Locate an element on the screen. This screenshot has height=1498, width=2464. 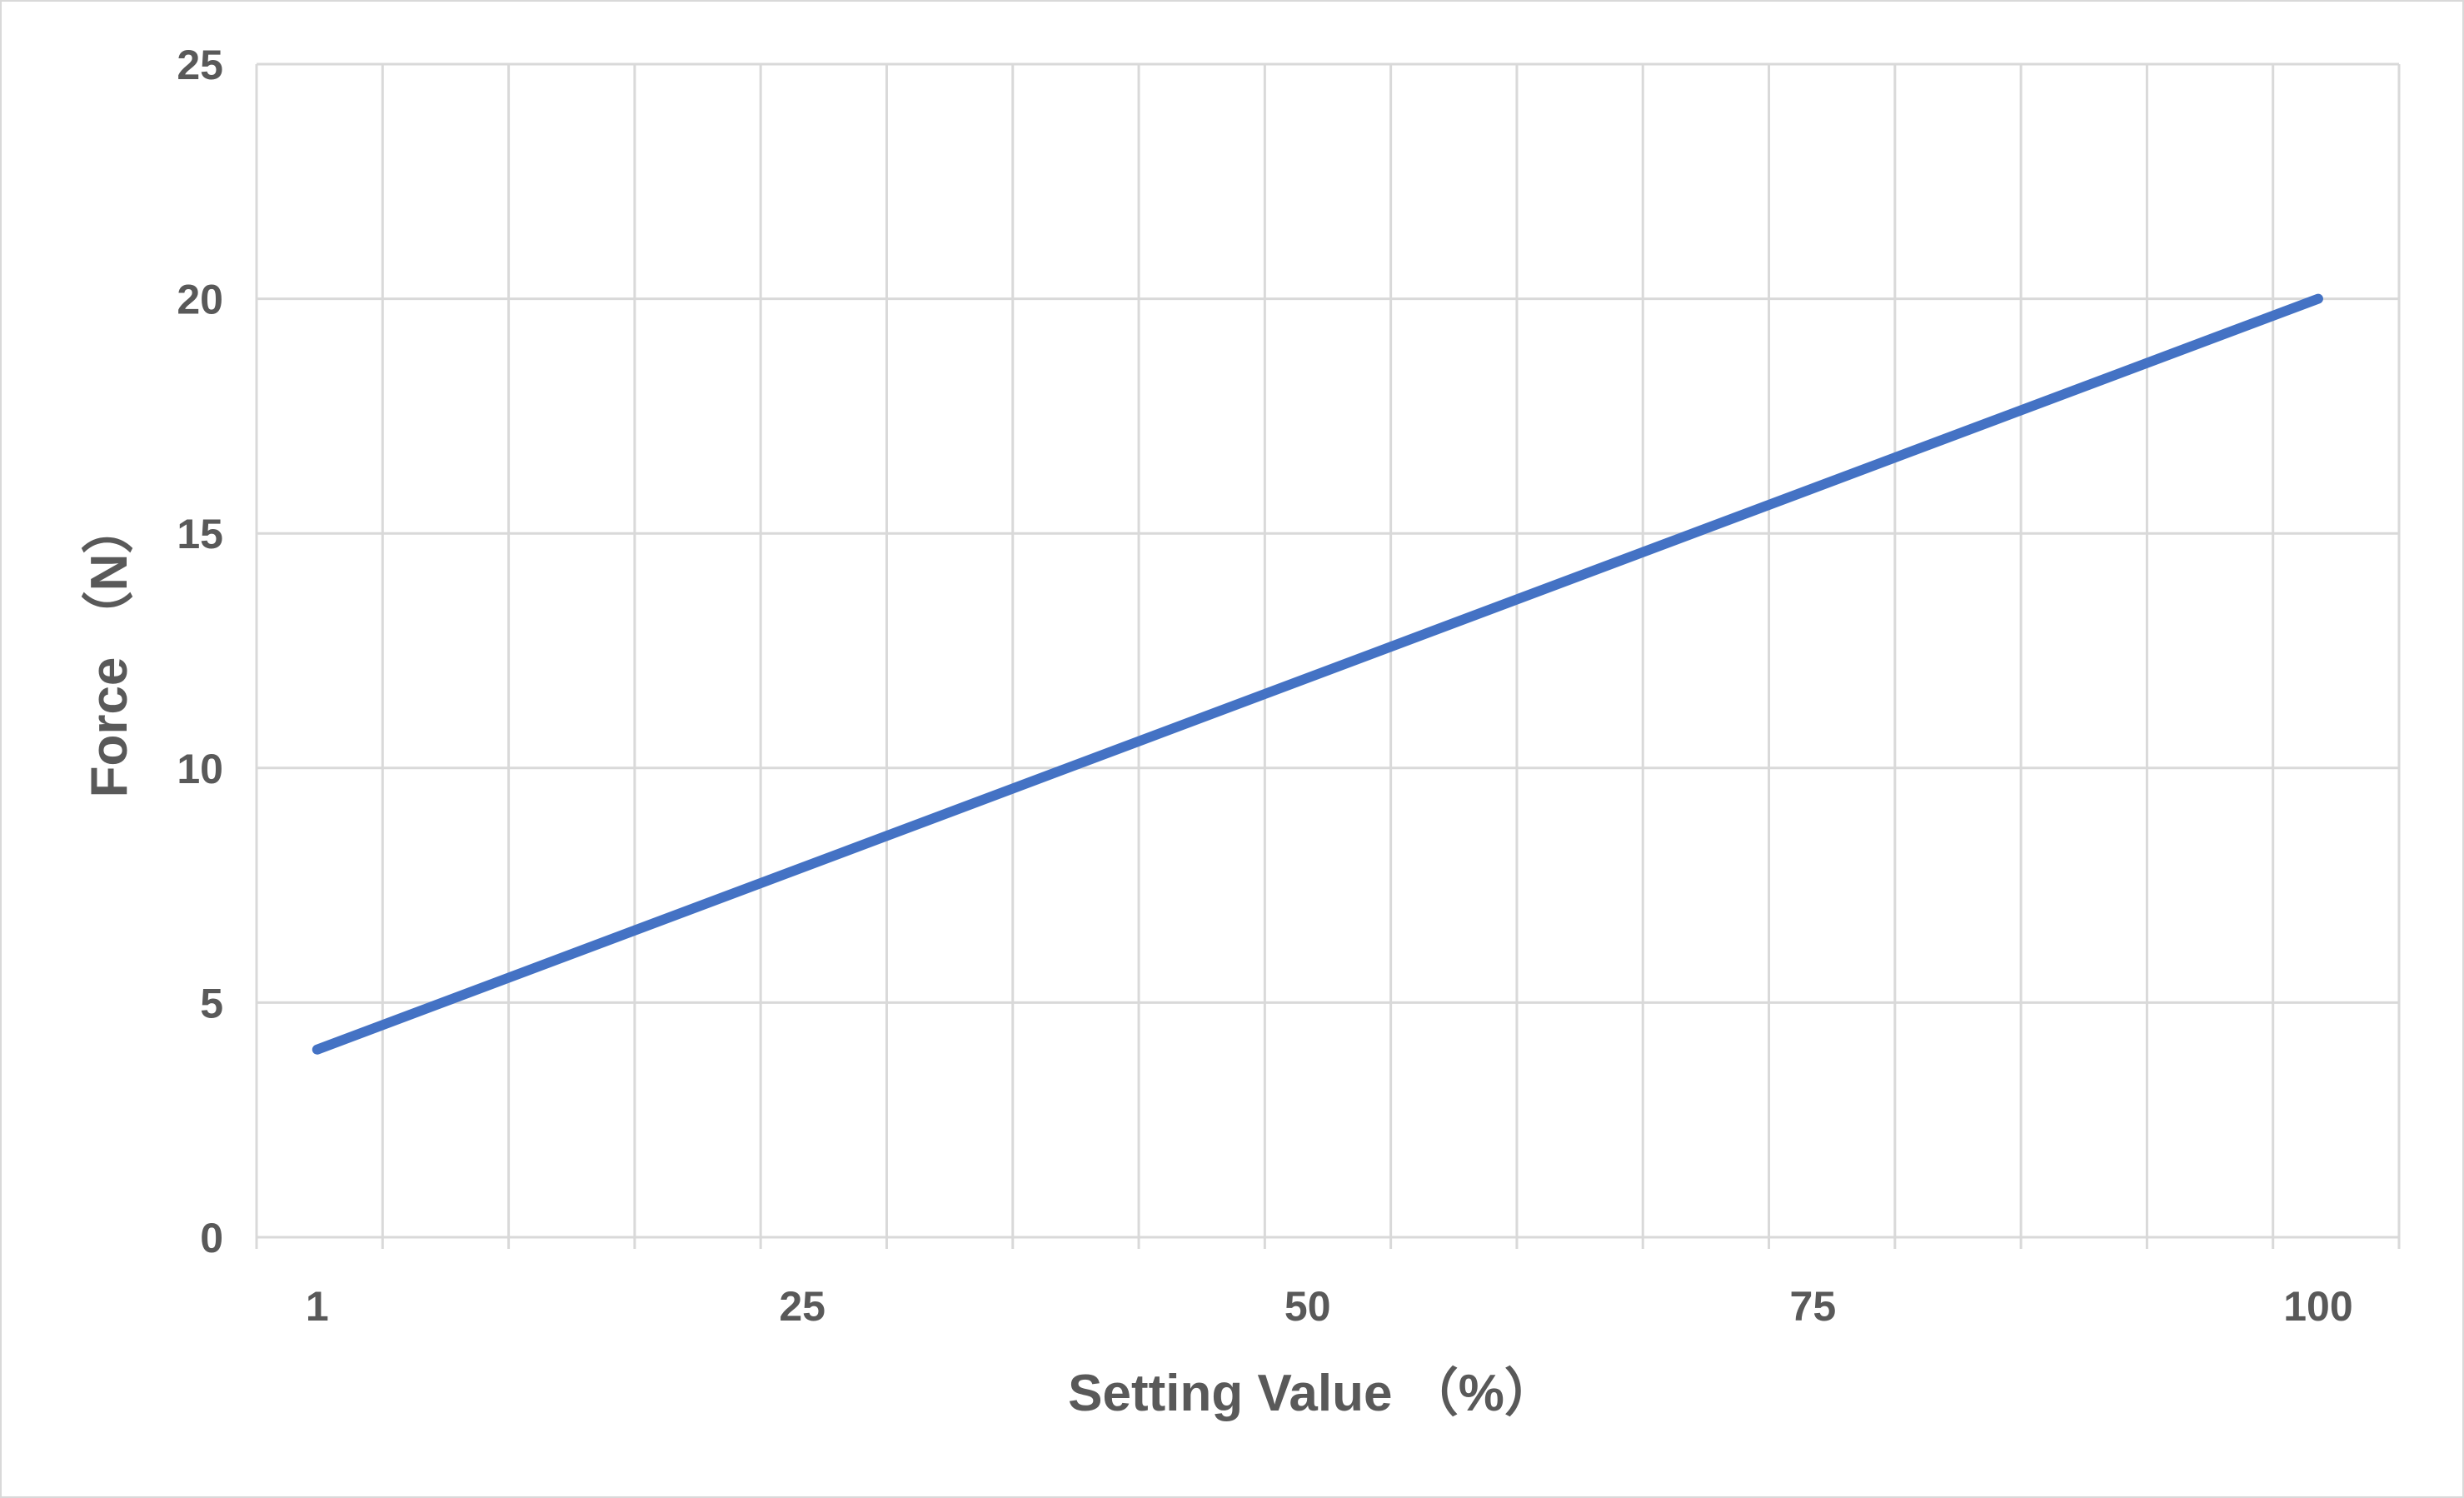
y-tick-label: 15 is located at coordinates (200, 534).